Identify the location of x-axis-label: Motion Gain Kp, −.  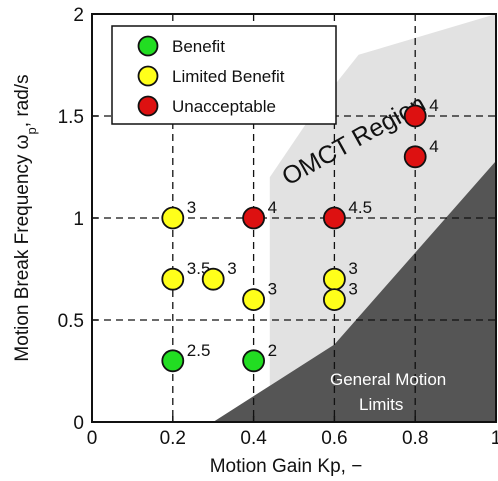
(286, 466).